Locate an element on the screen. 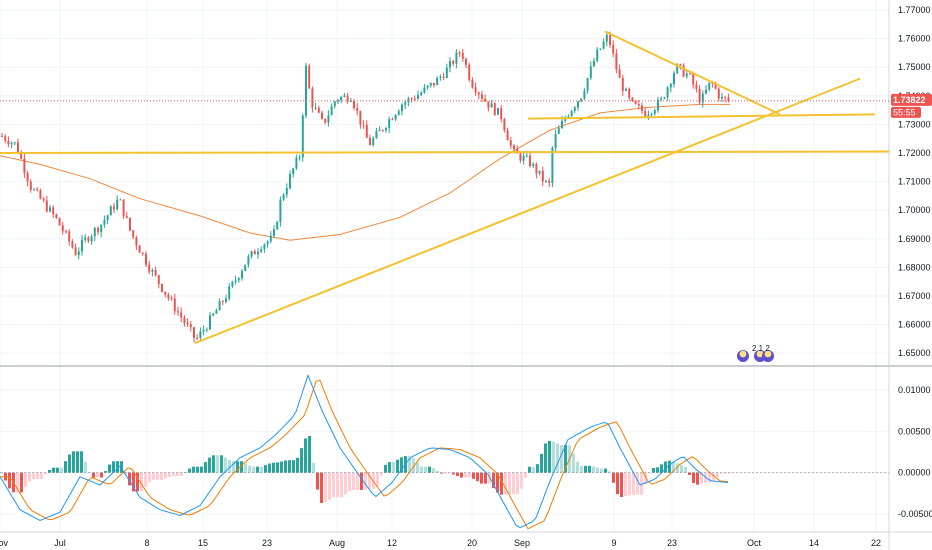 The height and width of the screenshot is (550, 932). y-tick-label: 1.72000 is located at coordinates (914, 153).